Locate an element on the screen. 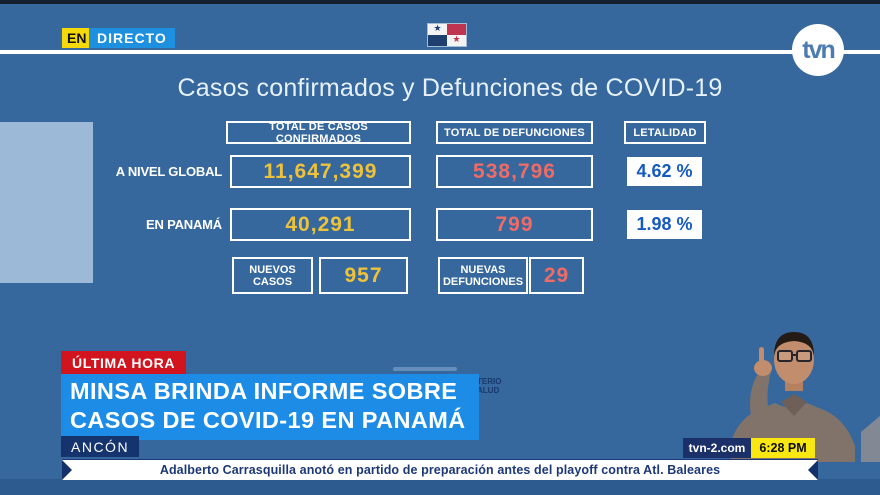 The image size is (880, 495). live-badge-directo: DIRECTO is located at coordinates (132, 38).